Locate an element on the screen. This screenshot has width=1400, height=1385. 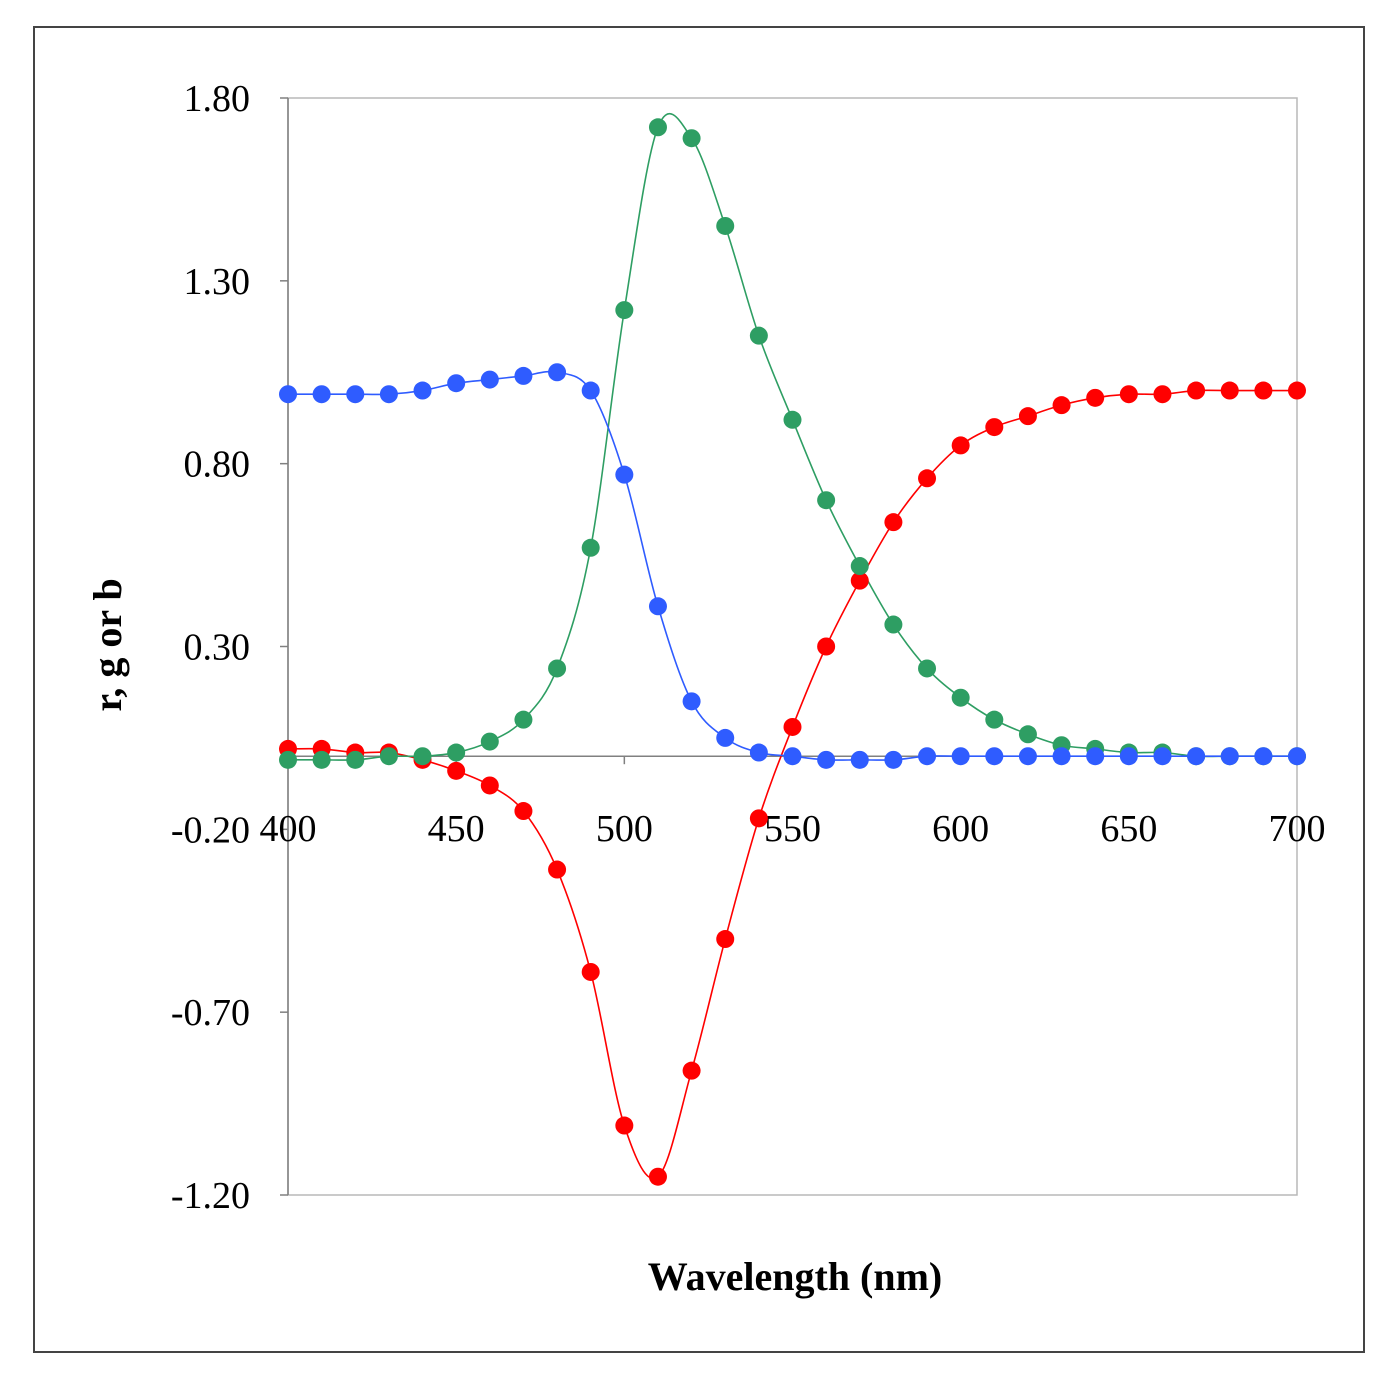
y-axis-title: r, g or b is located at coordinates (107, 644).